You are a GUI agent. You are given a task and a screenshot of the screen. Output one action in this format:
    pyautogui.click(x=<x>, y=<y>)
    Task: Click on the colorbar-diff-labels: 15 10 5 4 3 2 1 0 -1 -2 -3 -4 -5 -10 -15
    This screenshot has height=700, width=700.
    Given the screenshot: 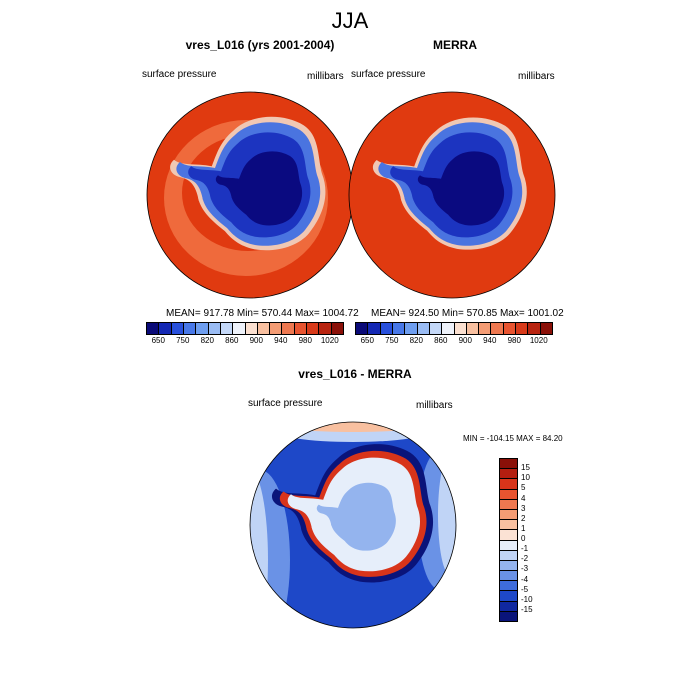 What is the action you would take?
    pyautogui.click(x=541, y=539)
    